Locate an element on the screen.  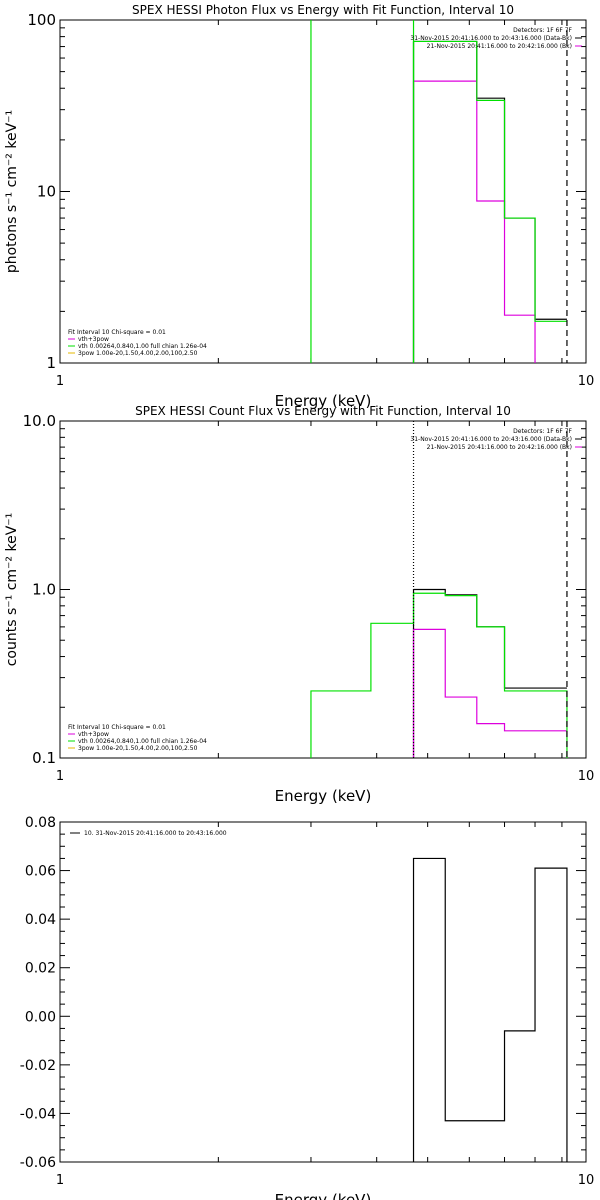
y-tick-label: 10 is located at coordinates (46, 192).